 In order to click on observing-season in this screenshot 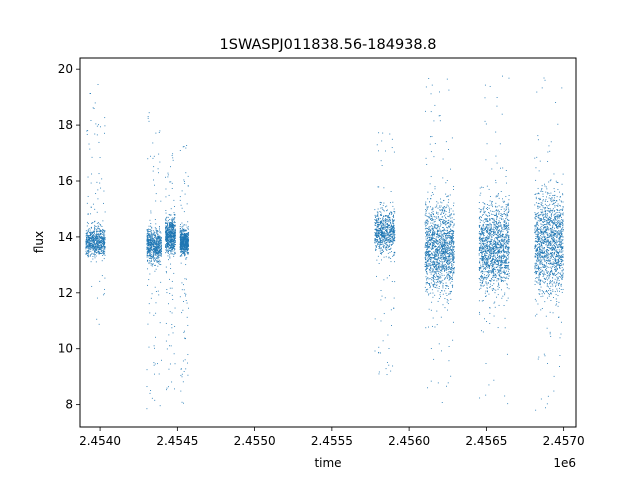, I will do `click(95, 204)`.